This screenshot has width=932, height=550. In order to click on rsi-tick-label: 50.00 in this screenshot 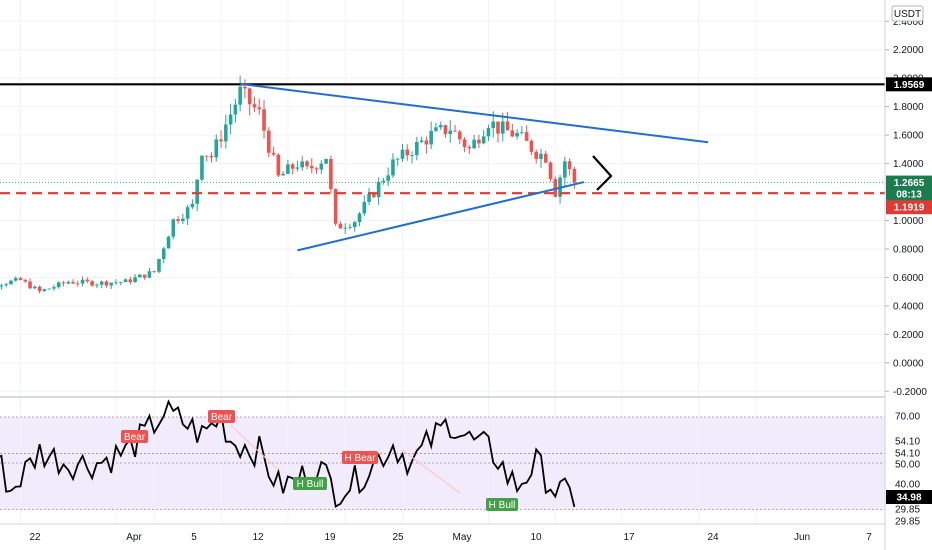, I will do `click(907, 465)`.